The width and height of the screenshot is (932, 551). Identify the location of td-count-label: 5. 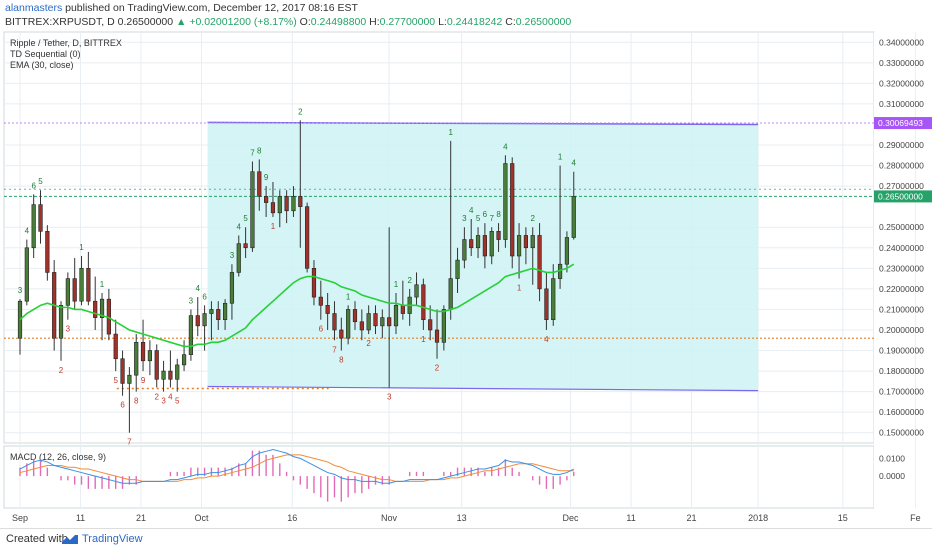
(40, 181).